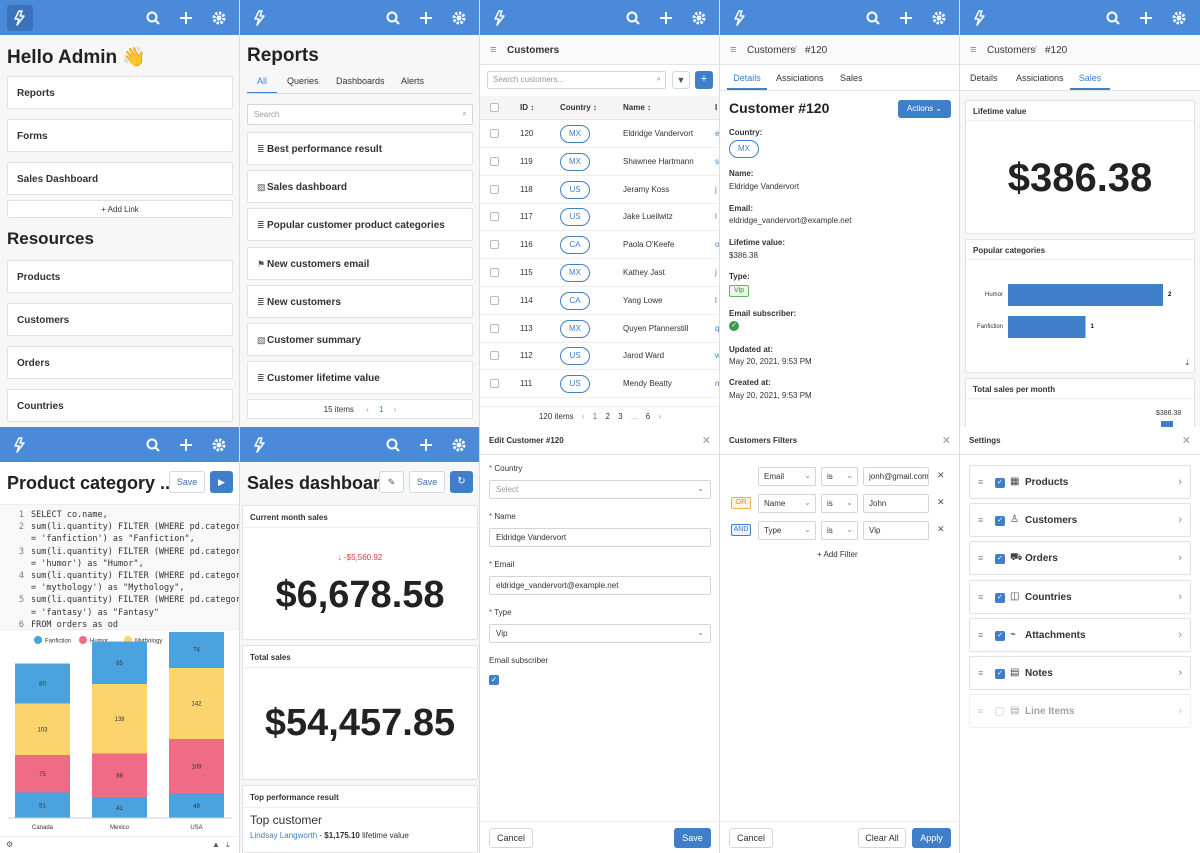 This screenshot has height=853, width=1200. Describe the element at coordinates (1080, 634) in the screenshot. I see `settings-item: ≡ ✓ ⌁ Attachments ›` at that location.